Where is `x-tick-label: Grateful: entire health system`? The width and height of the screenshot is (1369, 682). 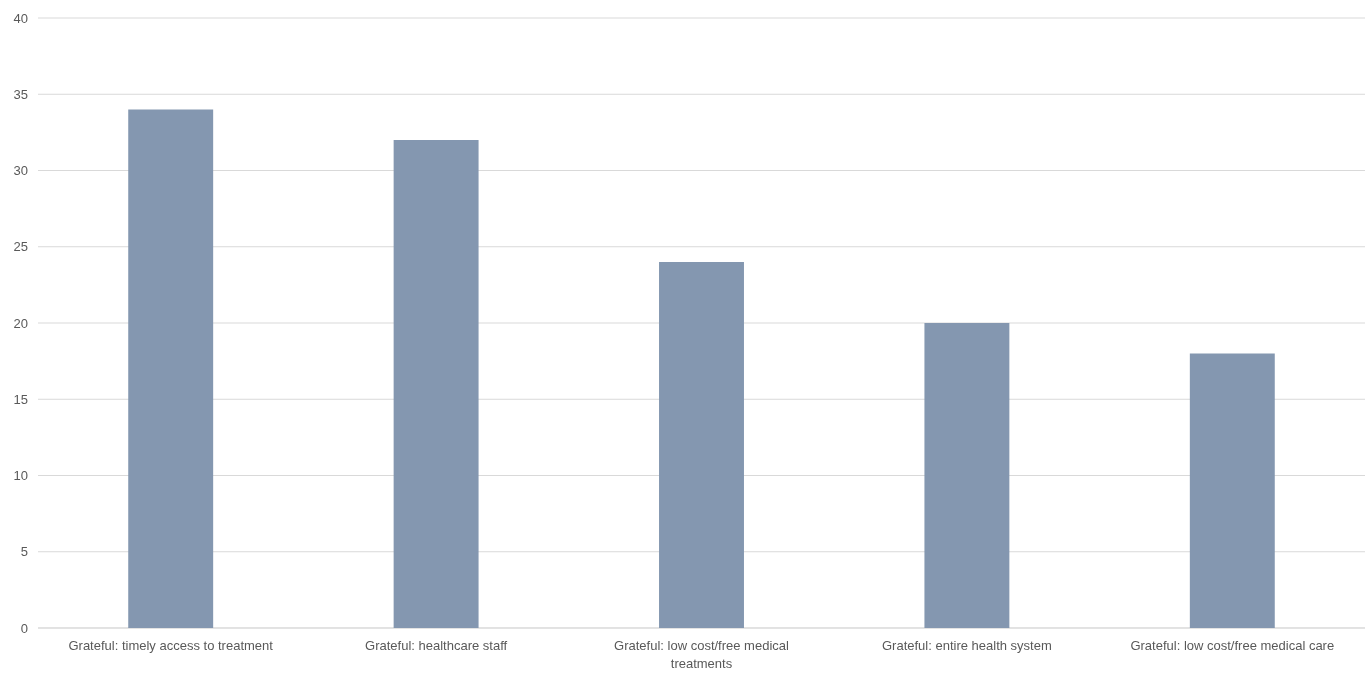
x-tick-label: Grateful: entire health system is located at coordinates (966, 645).